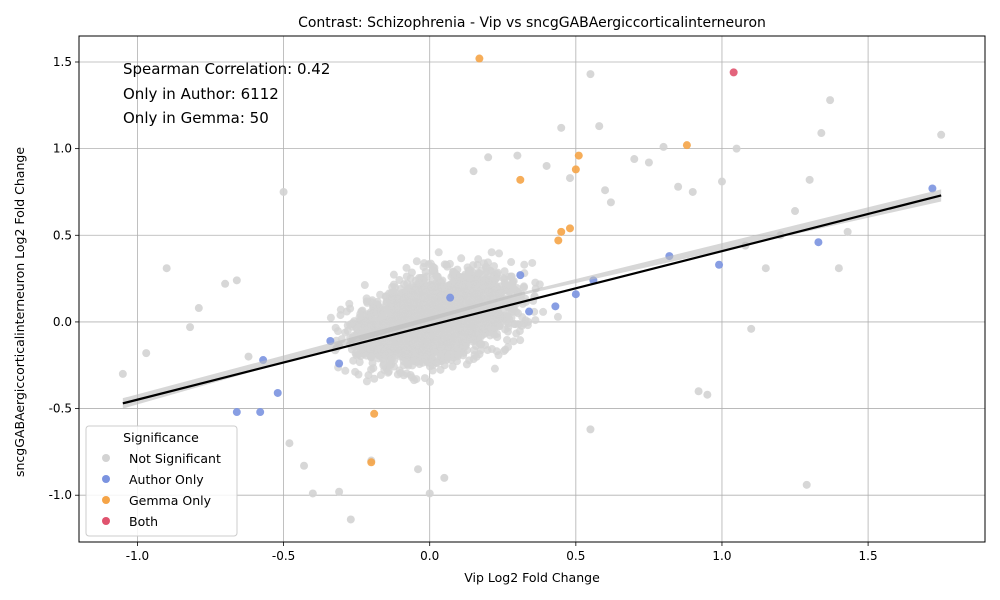  What do you see at coordinates (733, 72) in the screenshot?
I see `point-both` at bounding box center [733, 72].